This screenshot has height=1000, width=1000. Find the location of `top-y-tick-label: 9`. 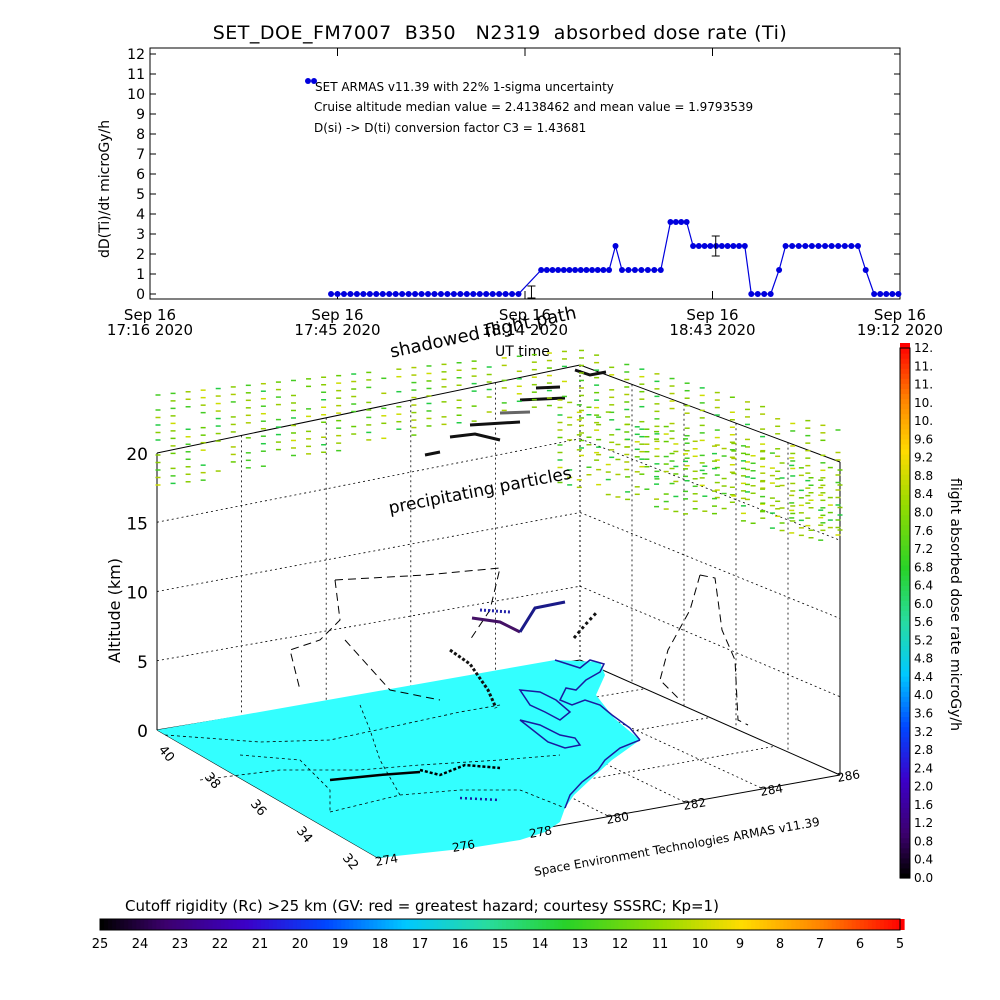

top-y-tick-label: 9 is located at coordinates (140, 115).